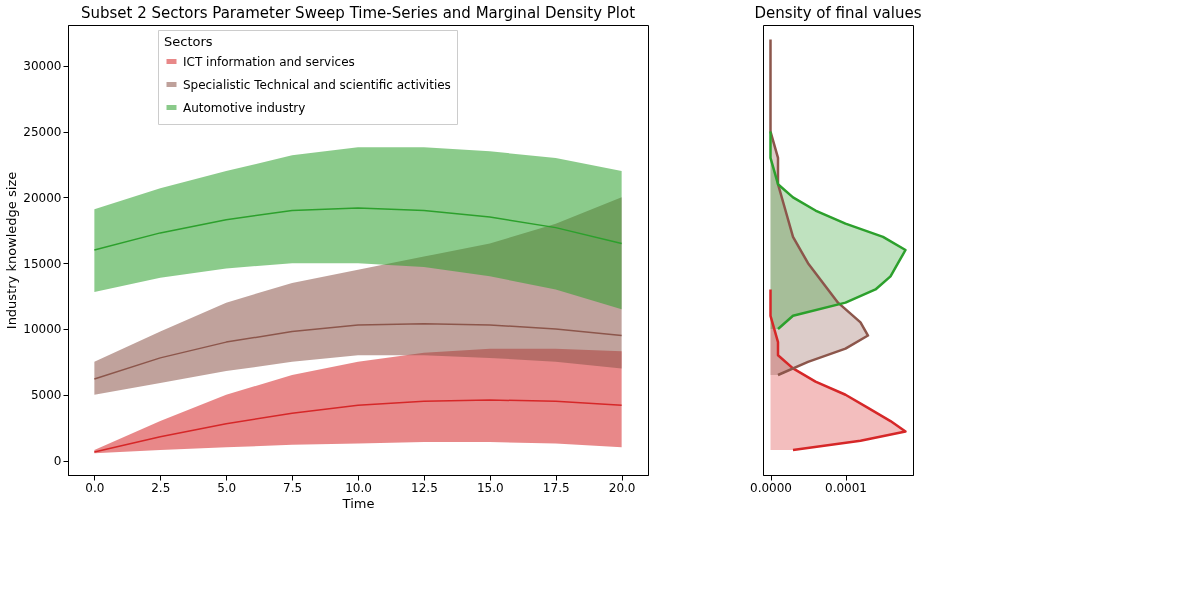  What do you see at coordinates (556, 487) in the screenshot?
I see `x-tick-label: 17.5` at bounding box center [556, 487].